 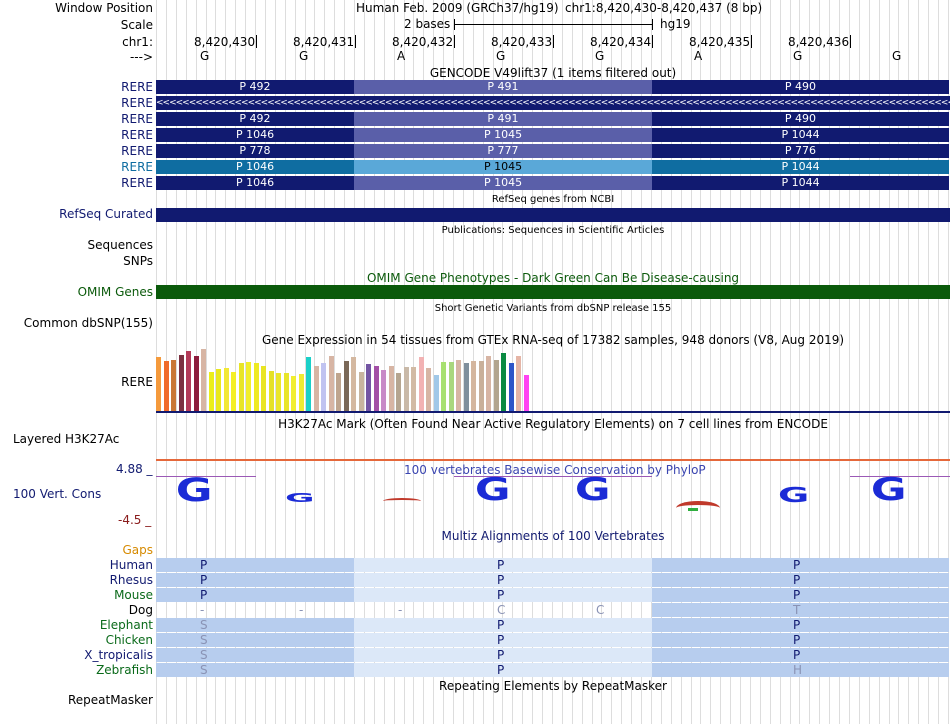 What do you see at coordinates (88, 323) in the screenshot?
I see `dbsnp-label: Common dbSNP(155)` at bounding box center [88, 323].